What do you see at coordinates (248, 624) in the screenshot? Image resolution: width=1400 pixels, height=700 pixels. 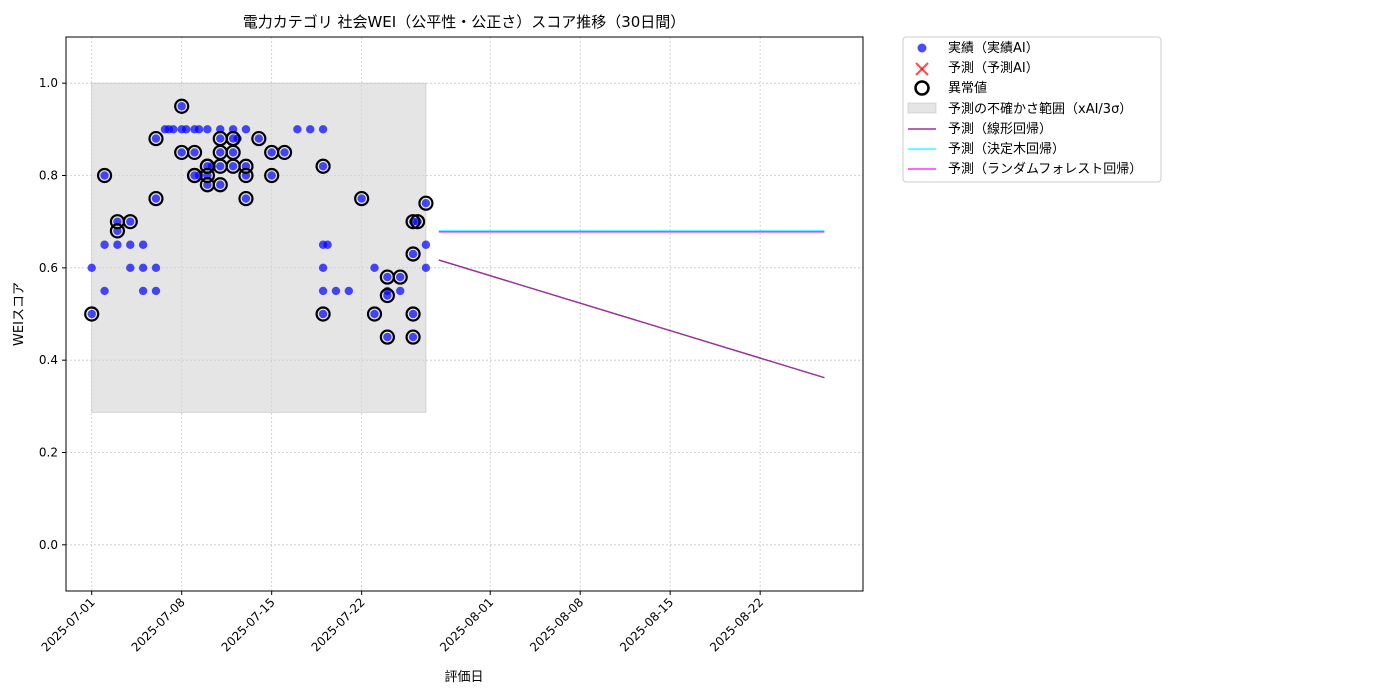 I see `x-tick-label: 2025-07-15` at bounding box center [248, 624].